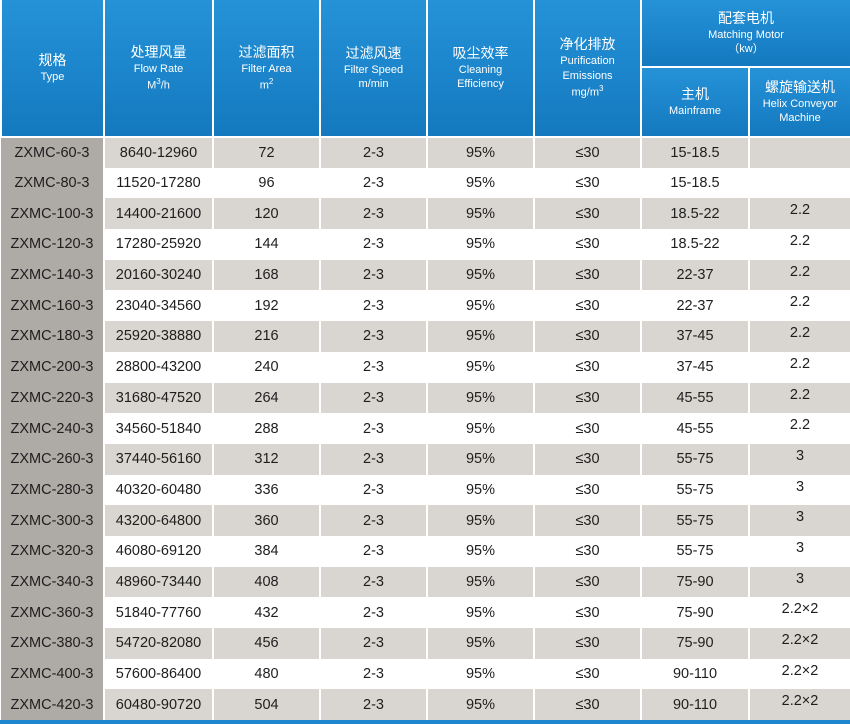 The width and height of the screenshot is (850, 724). What do you see at coordinates (266, 68) in the screenshot?
I see `header-en: Filter Area` at bounding box center [266, 68].